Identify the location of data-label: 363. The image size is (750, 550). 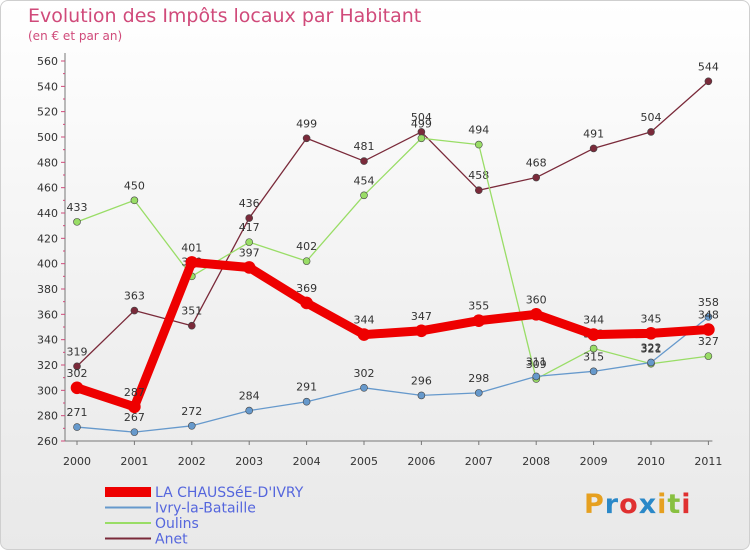
(134, 296).